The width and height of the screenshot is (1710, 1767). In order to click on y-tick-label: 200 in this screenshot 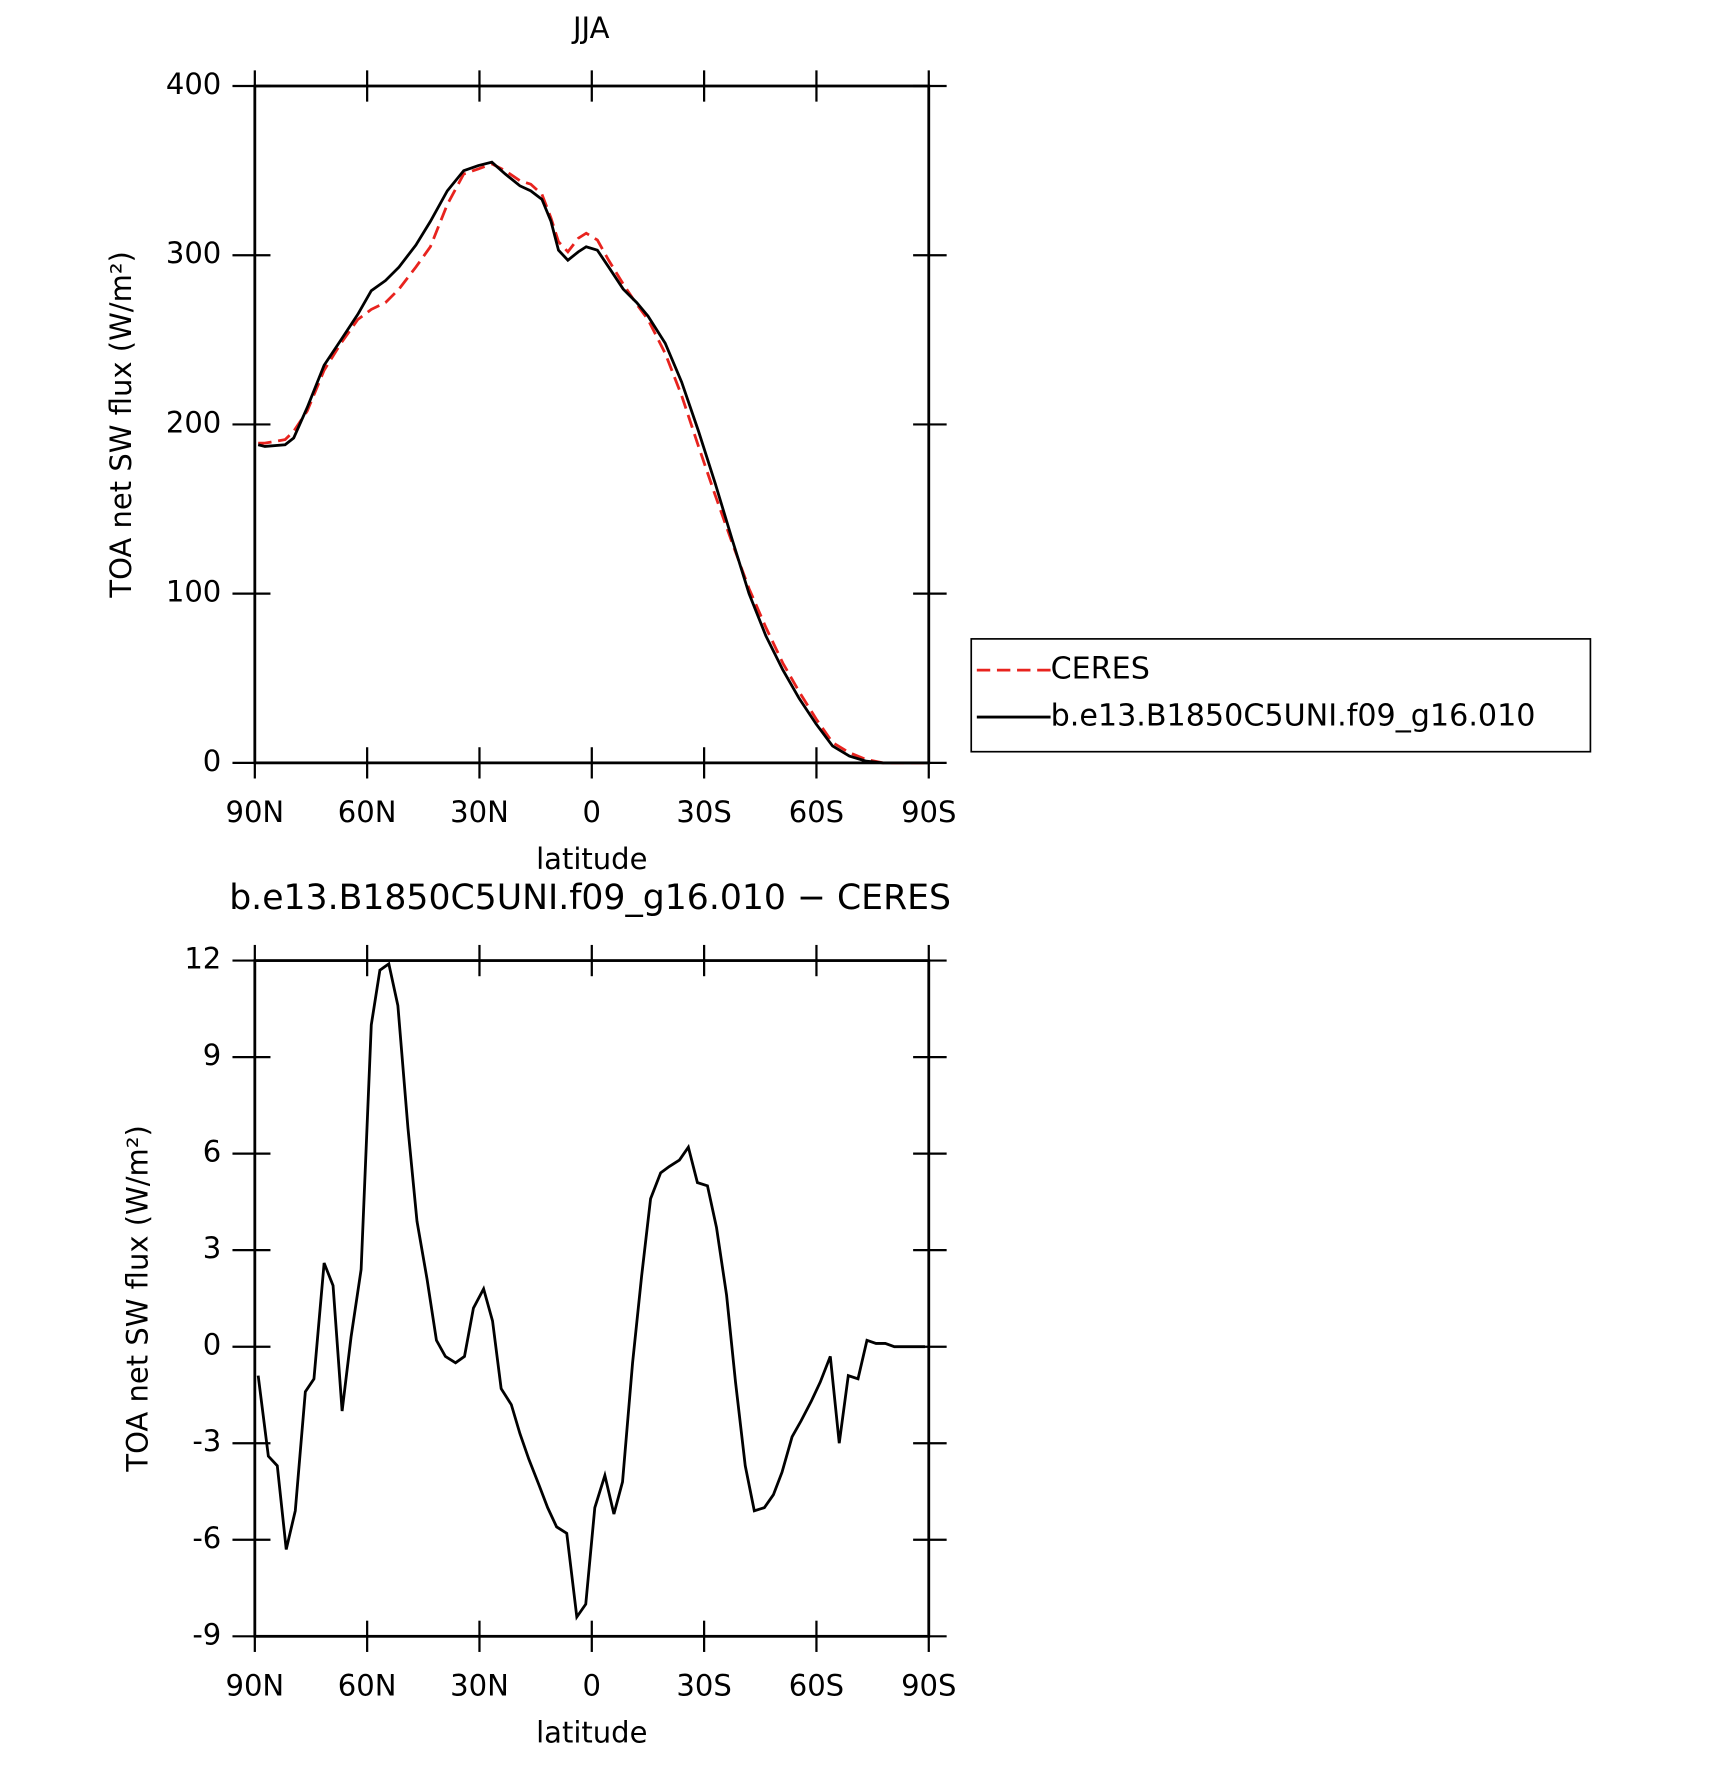, I will do `click(193, 422)`.